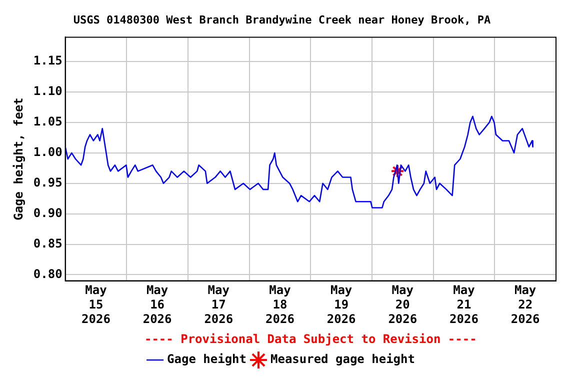 The width and height of the screenshot is (576, 384). I want to click on y-tick-label: 1.10, so click(47, 91).